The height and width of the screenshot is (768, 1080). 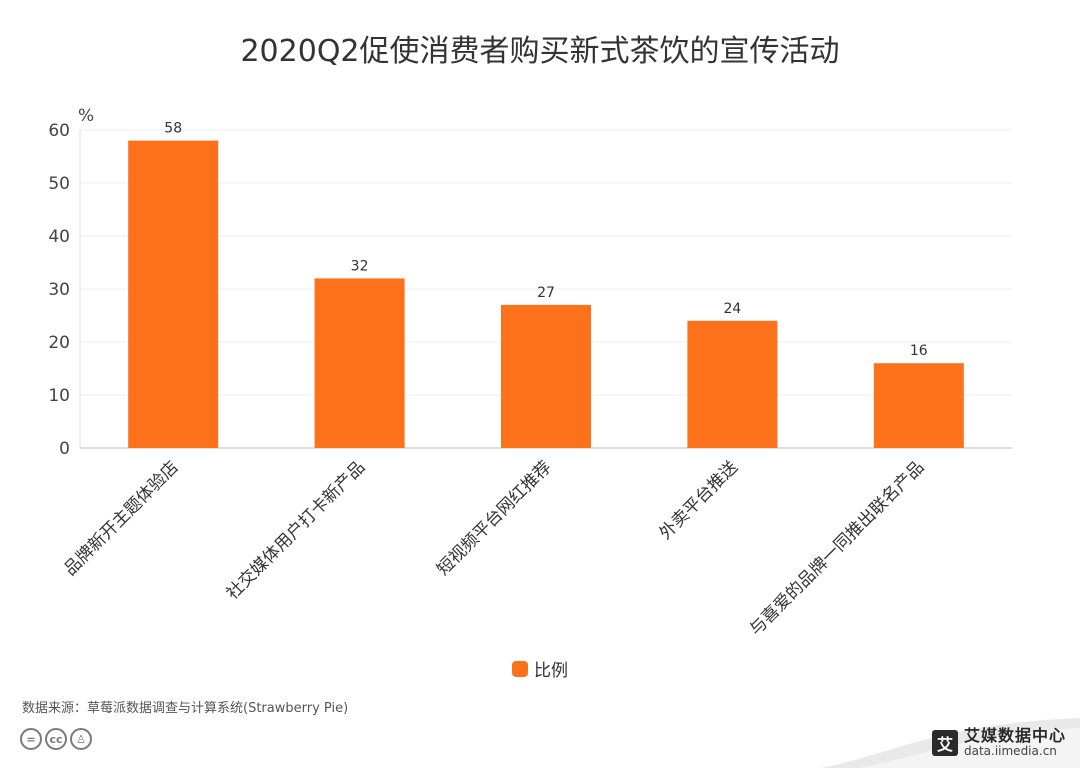 I want to click on legend: 比例, so click(x=540, y=668).